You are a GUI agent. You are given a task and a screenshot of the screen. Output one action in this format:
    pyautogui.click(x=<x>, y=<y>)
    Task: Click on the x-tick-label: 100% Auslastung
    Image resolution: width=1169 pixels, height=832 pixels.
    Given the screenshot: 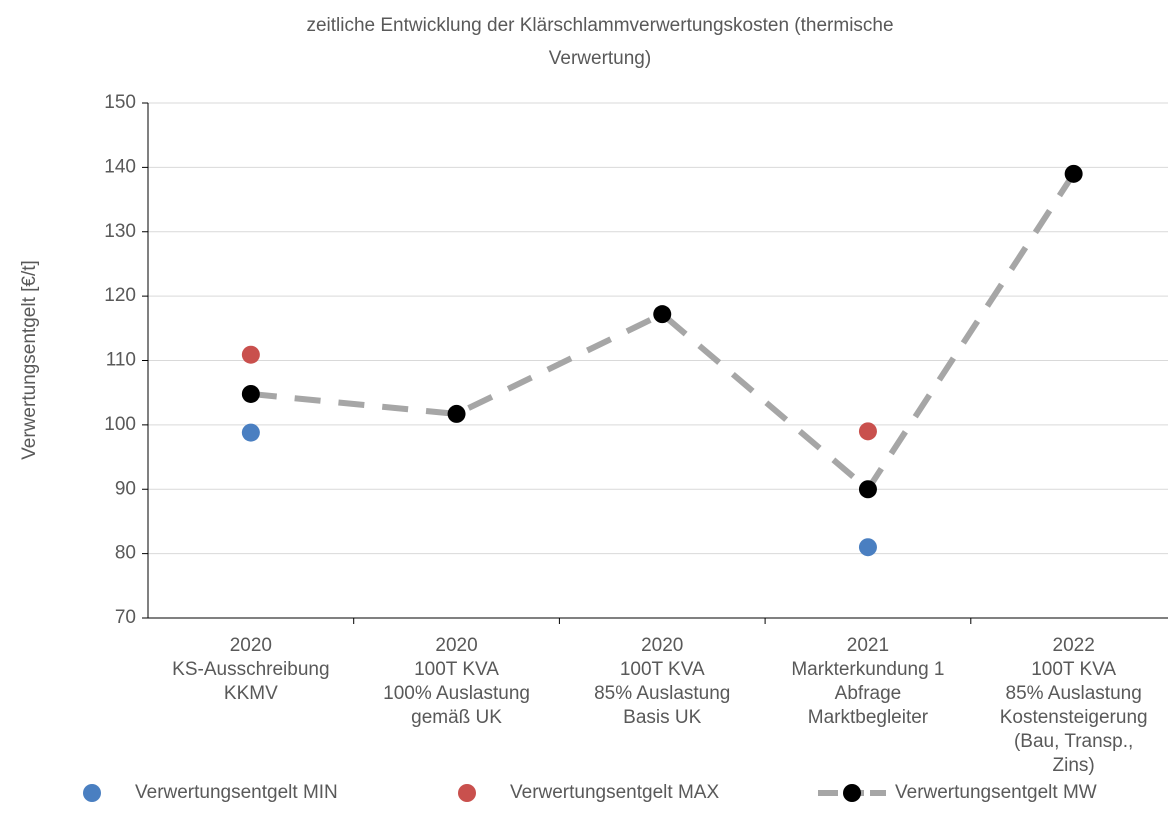 What is the action you would take?
    pyautogui.click(x=456, y=693)
    